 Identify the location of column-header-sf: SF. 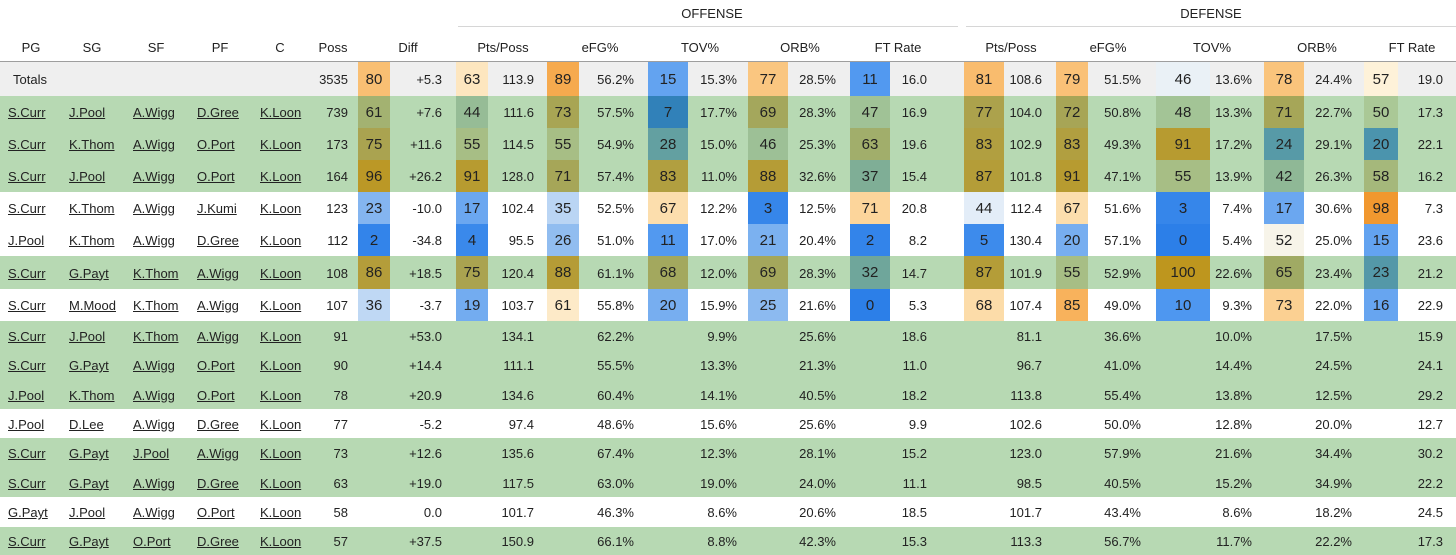
(156, 47).